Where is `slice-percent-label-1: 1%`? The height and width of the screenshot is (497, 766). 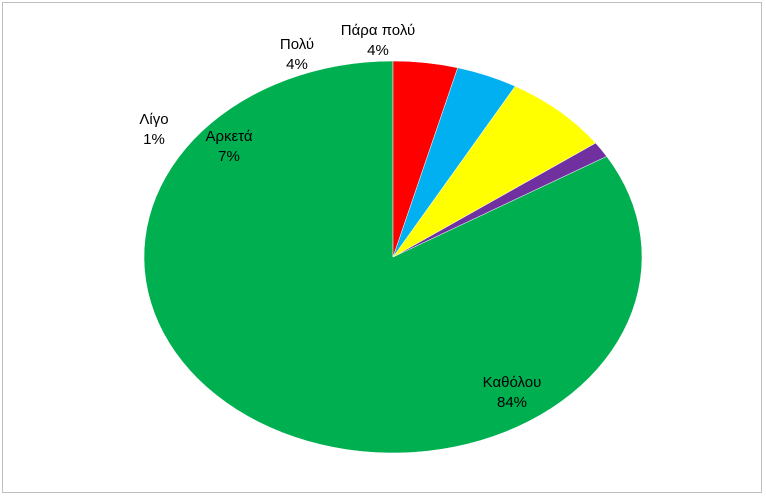
slice-percent-label-1: 1% is located at coordinates (154, 139).